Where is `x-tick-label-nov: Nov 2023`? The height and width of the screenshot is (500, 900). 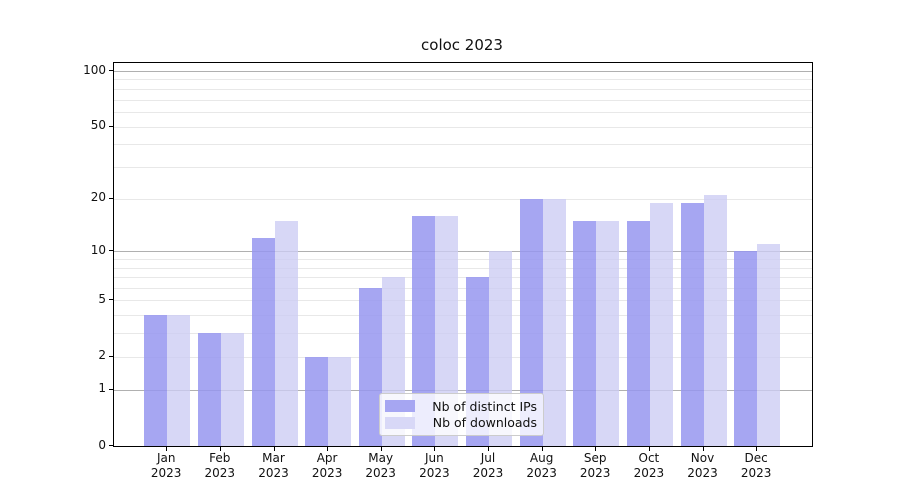
x-tick-label-nov: Nov 2023 is located at coordinates (703, 466).